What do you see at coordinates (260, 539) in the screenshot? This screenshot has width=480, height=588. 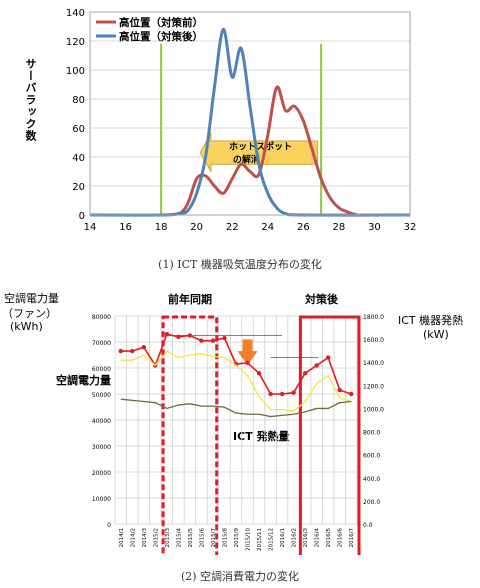 I see `x-category-label: 2015/11` at bounding box center [260, 539].